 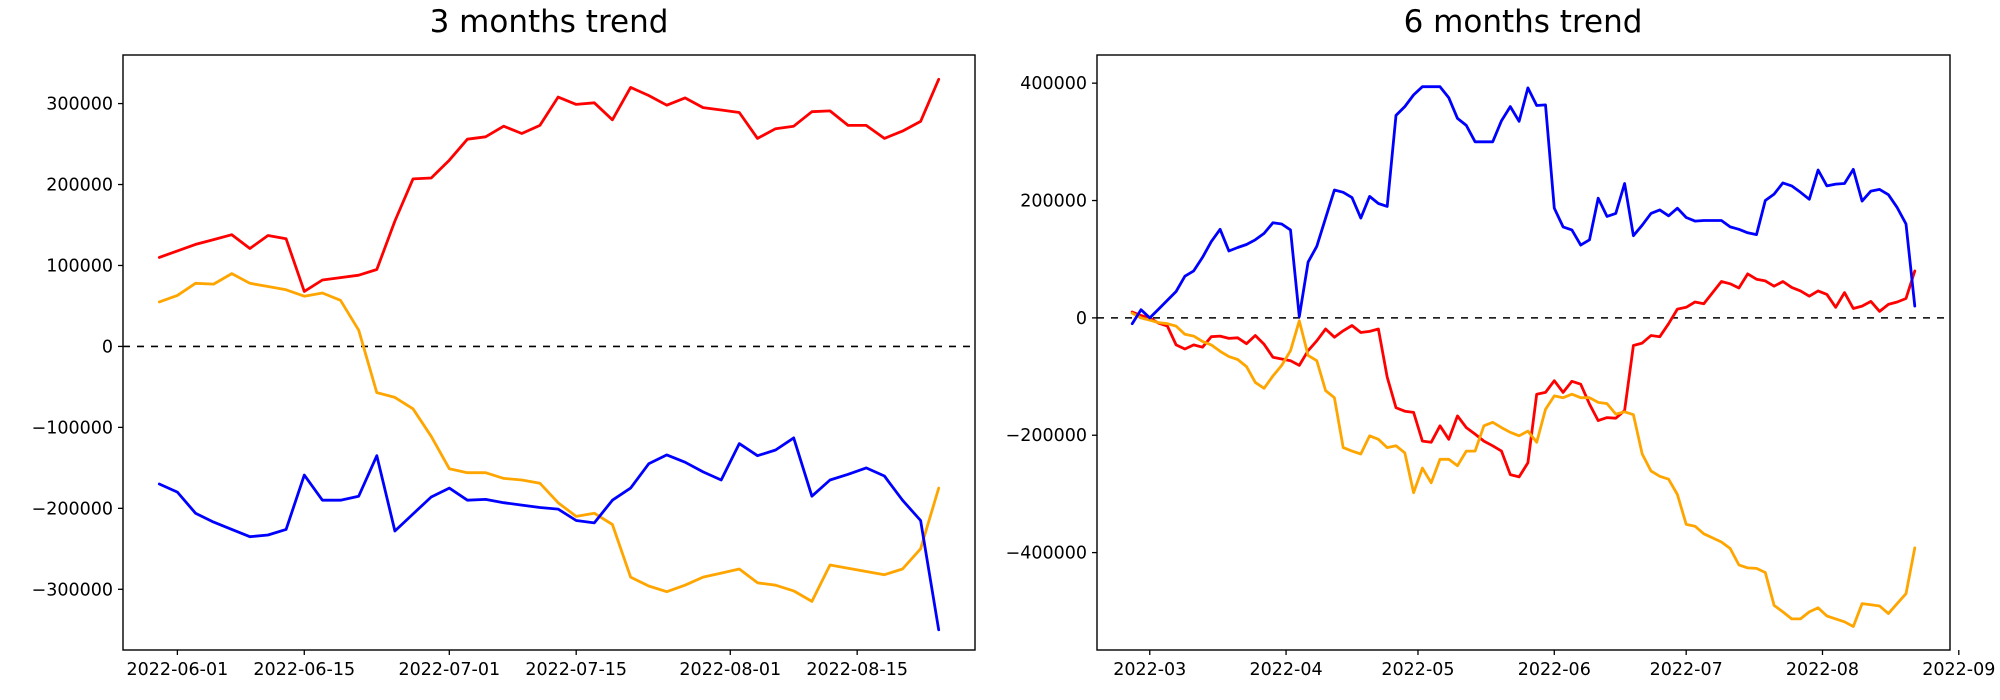 I want to click on x-tick-label: 2022-08-01, so click(x=730, y=670).